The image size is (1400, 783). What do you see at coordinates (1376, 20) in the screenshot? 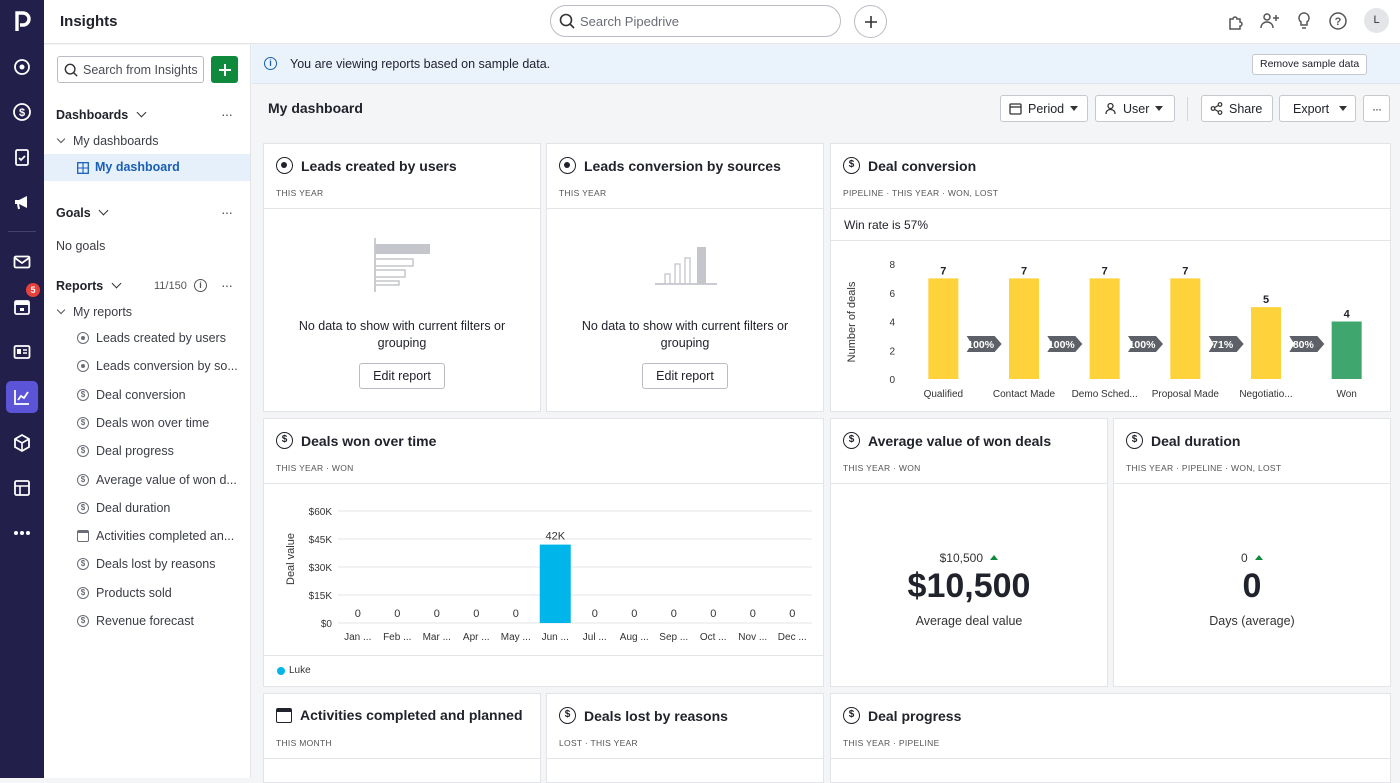
I see `user-avatar: L` at bounding box center [1376, 20].